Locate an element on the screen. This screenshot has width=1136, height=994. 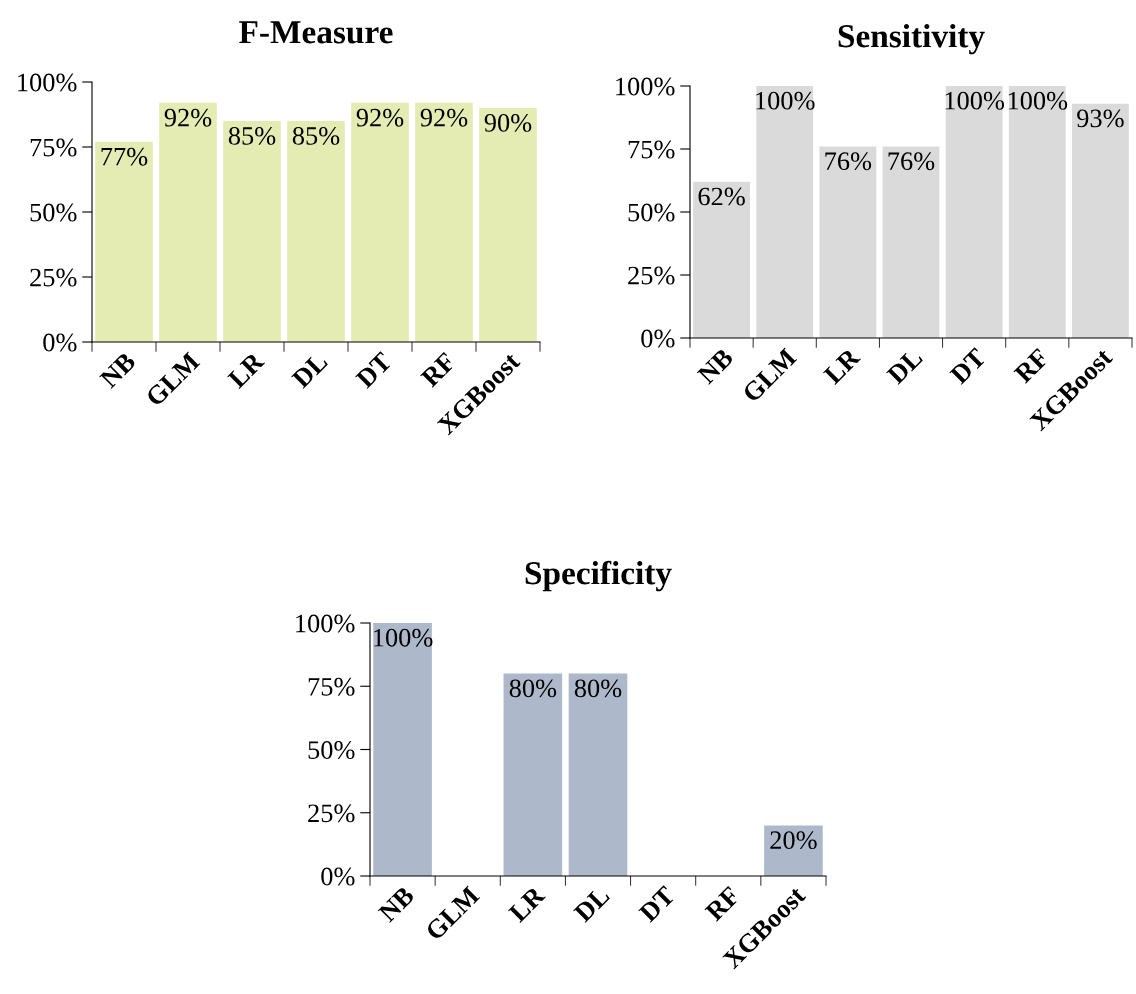
data-label: 90% is located at coordinates (508, 122).